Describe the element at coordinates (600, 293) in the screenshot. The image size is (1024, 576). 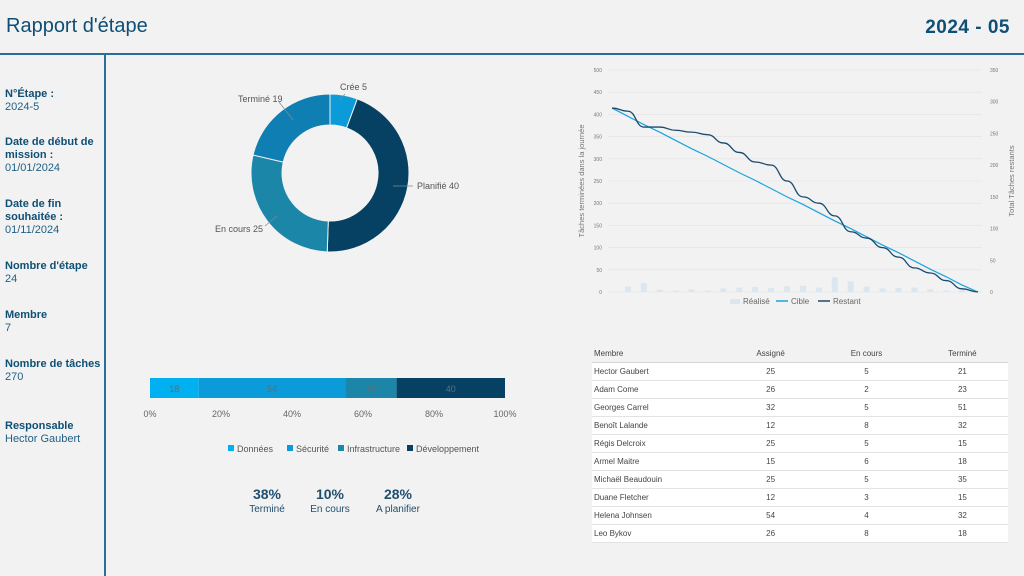
I see `y-tick-label: 0` at that location.